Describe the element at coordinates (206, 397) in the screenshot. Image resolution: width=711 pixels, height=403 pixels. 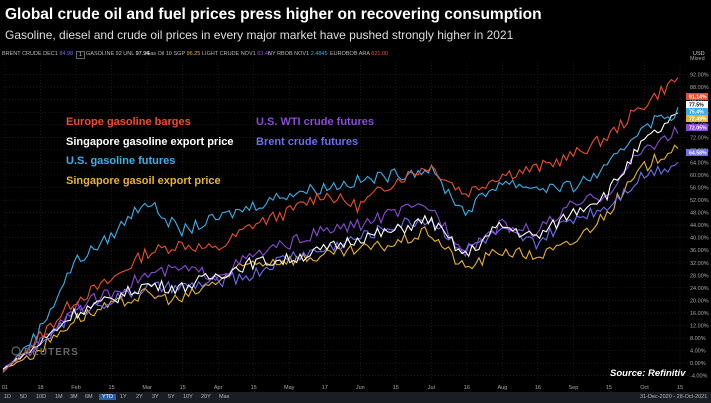
I see `range-20y: 20Y` at that location.